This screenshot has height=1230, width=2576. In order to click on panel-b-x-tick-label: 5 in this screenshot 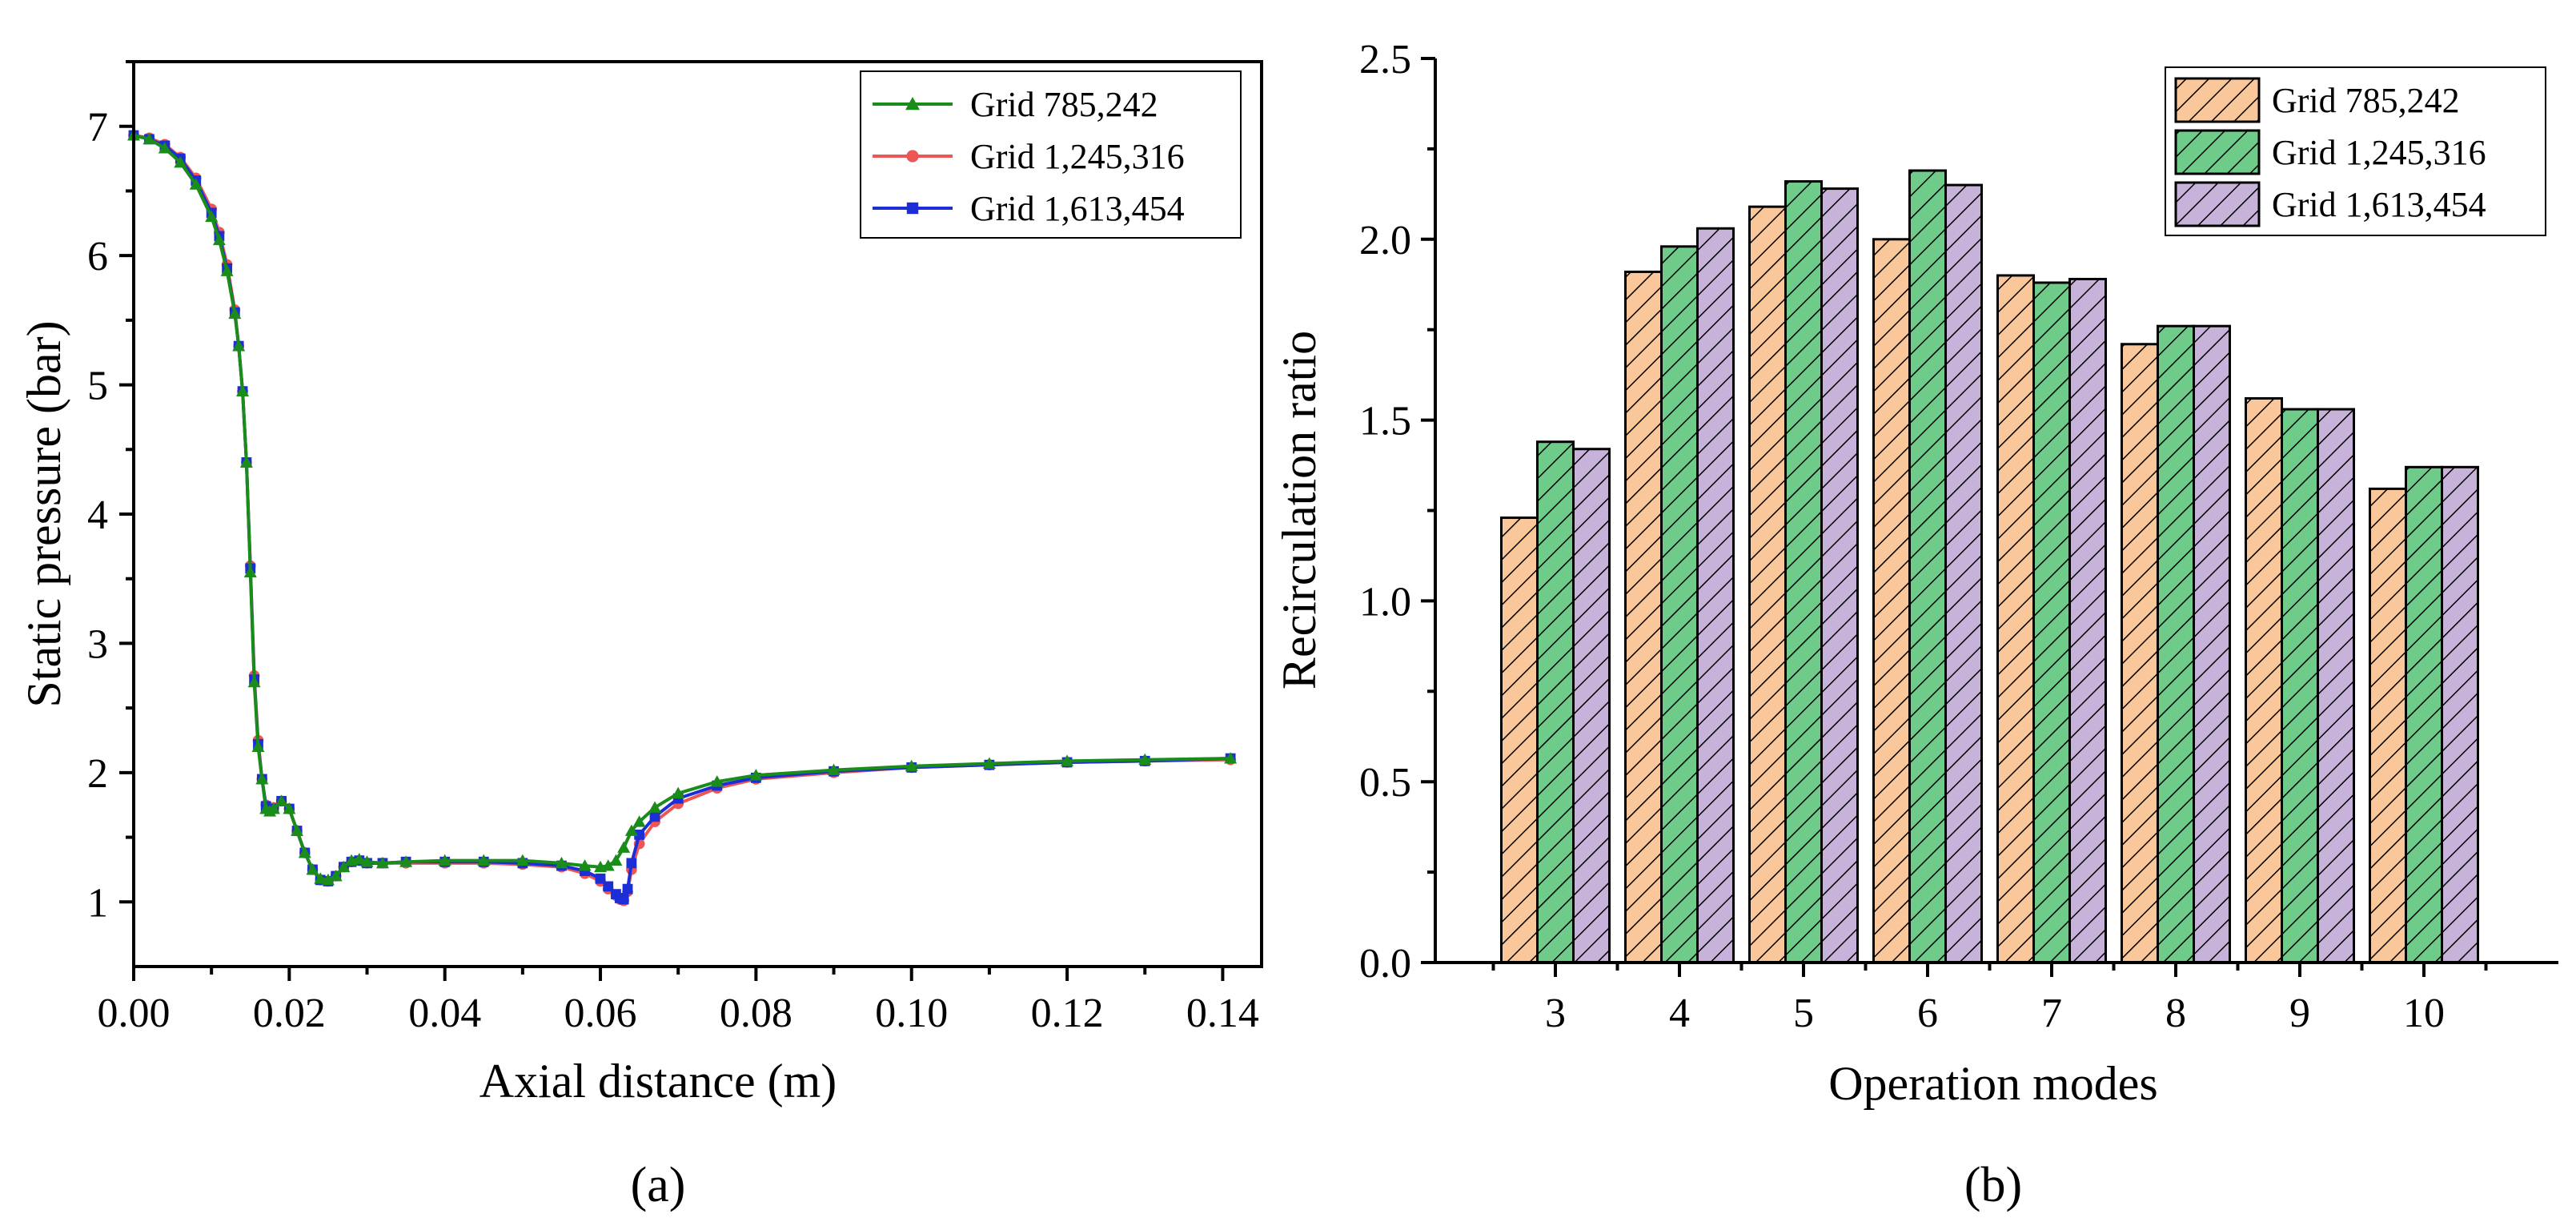, I will do `click(1804, 1014)`.